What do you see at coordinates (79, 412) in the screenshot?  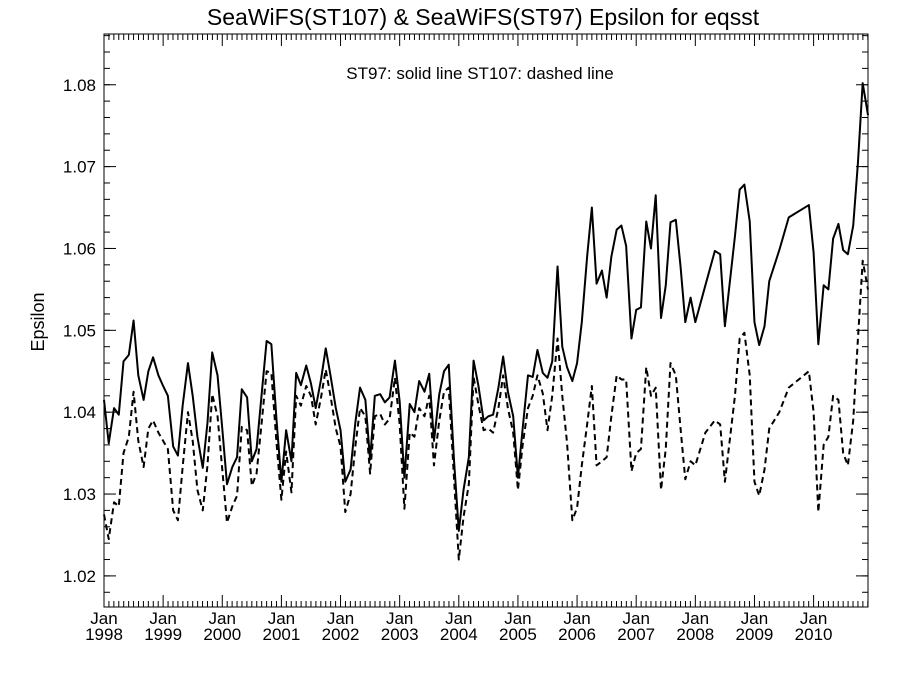 I see `y-tick-label: 1.04` at bounding box center [79, 412].